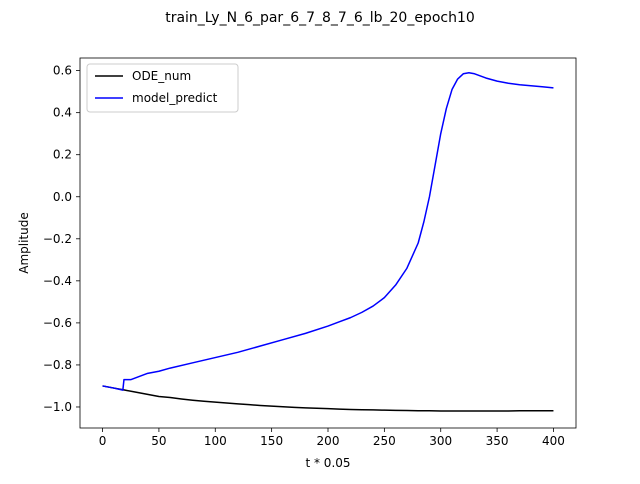  What do you see at coordinates (328, 398) in the screenshot?
I see `series-line-ode-num` at bounding box center [328, 398].